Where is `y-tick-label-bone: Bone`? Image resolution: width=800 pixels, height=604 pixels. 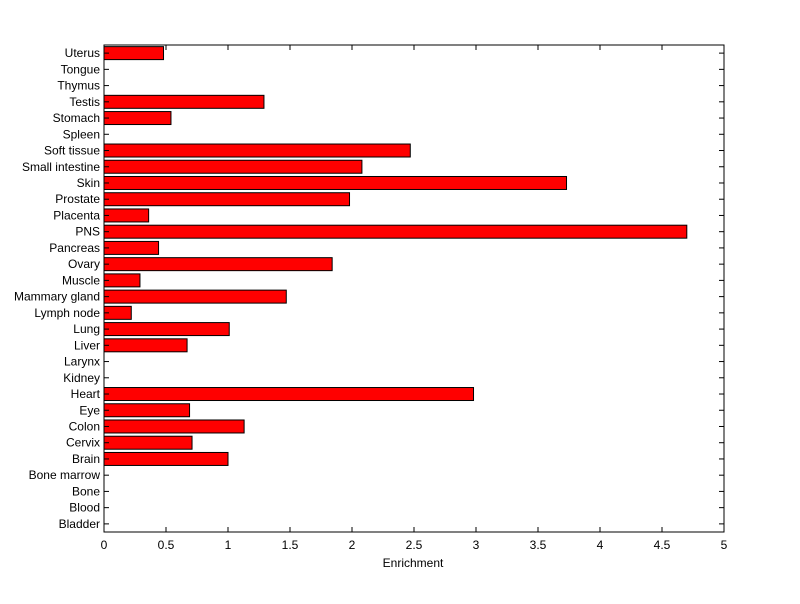 y-tick-label-bone: Bone is located at coordinates (86, 491).